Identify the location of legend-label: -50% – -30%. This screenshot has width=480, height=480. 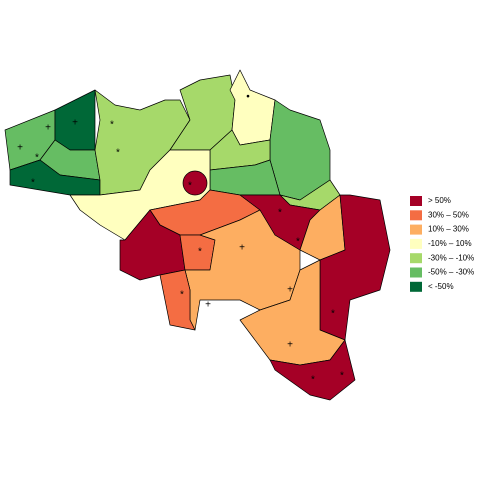
(451, 272).